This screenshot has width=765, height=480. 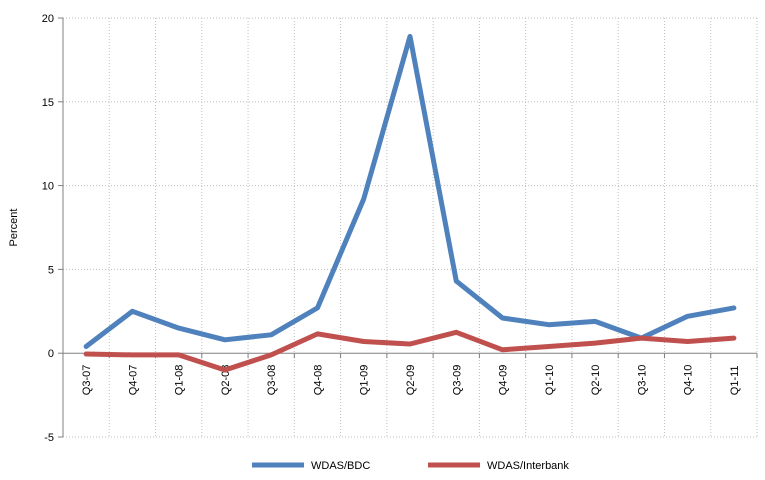 I want to click on x-tick-label: Q3-07, so click(x=87, y=380).